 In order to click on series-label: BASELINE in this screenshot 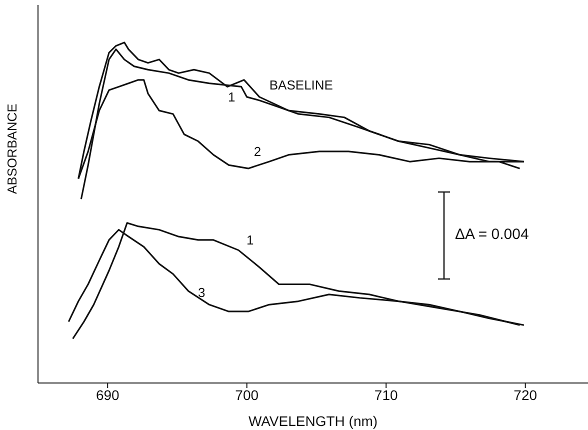, I will do `click(301, 84)`.